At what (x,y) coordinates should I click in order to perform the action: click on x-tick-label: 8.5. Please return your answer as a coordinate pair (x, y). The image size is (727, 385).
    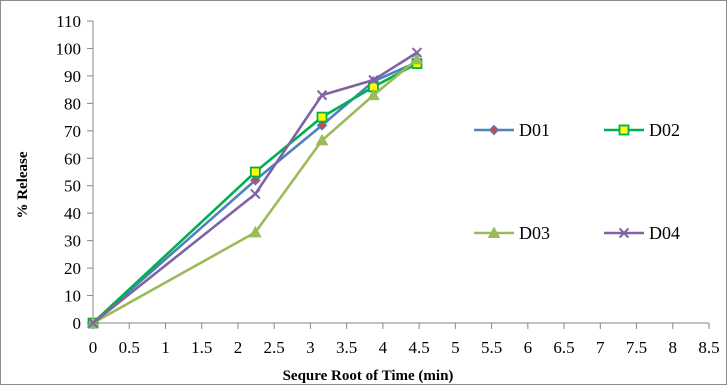
    Looking at the image, I should click on (708, 347).